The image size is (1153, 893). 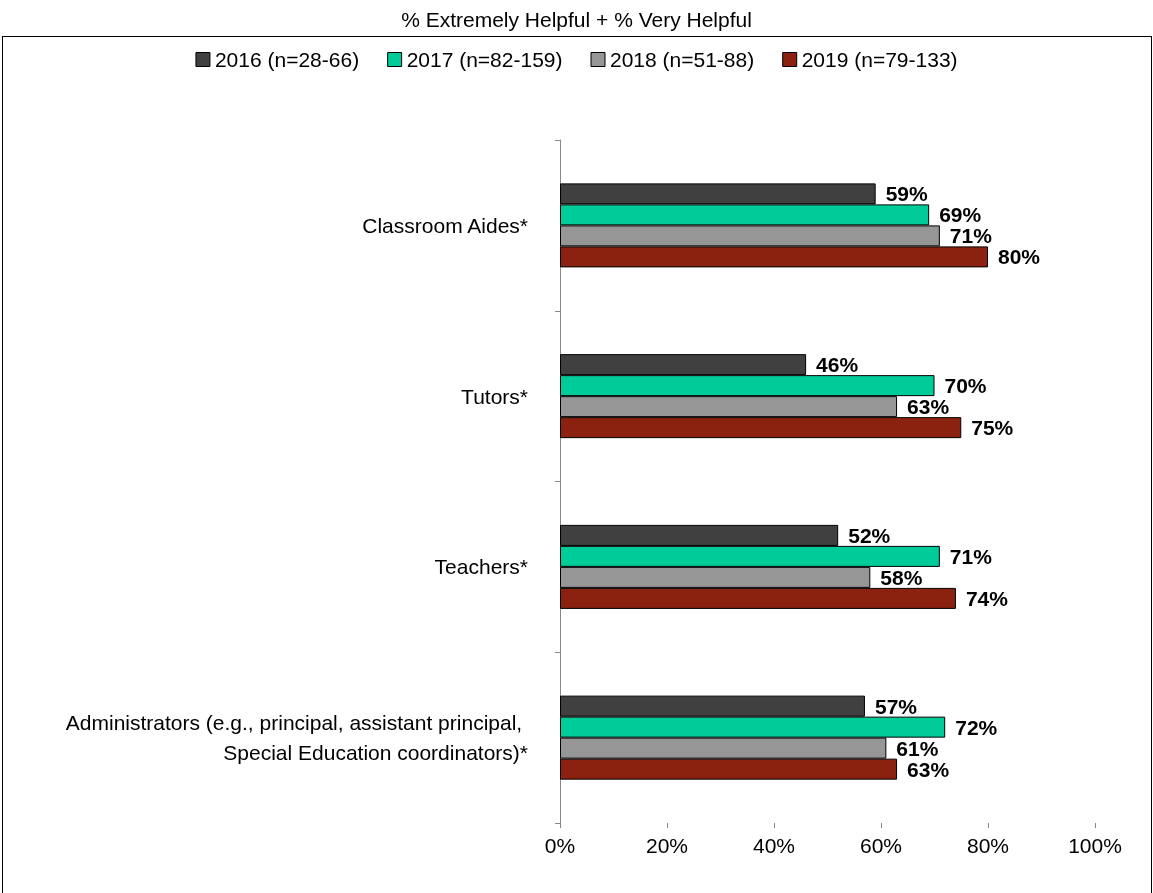 I want to click on x-tick-label: 100%, so click(x=1095, y=845).